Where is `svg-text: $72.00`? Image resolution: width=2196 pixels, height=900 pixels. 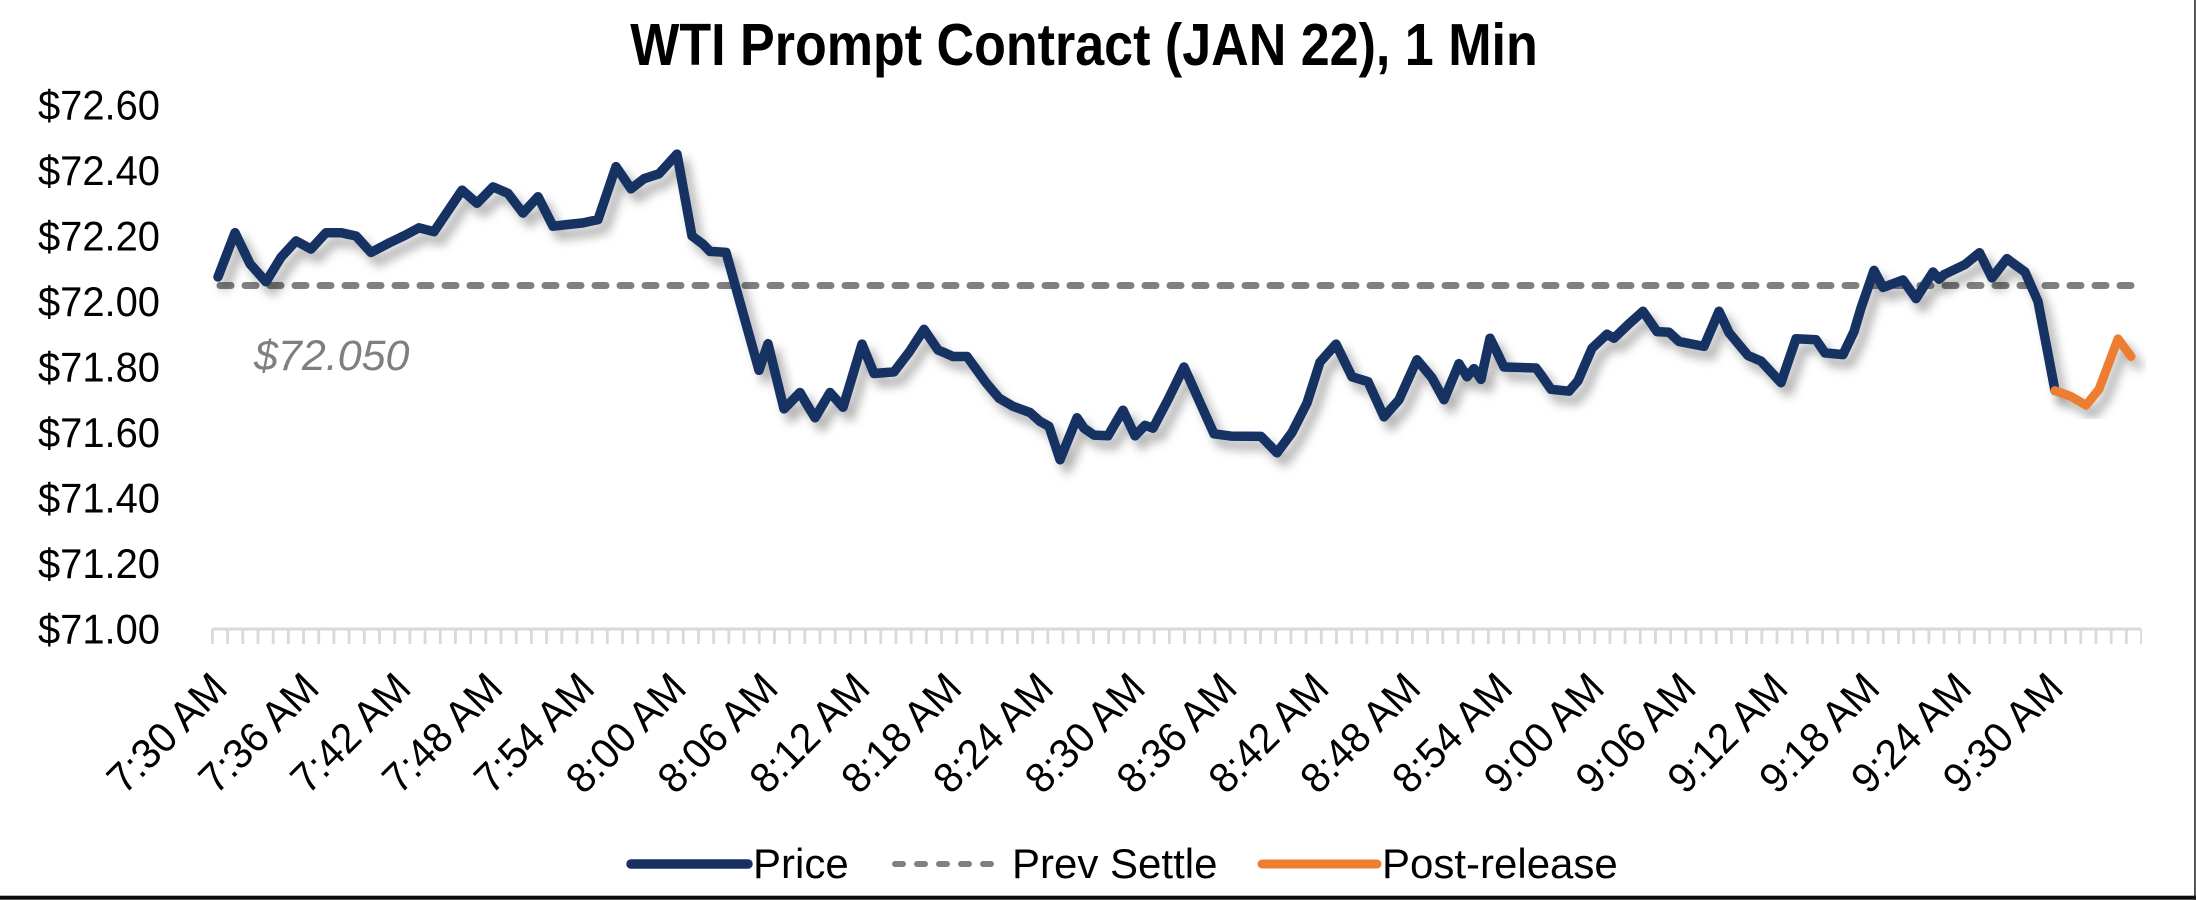
svg-text: $72.00 is located at coordinates (99, 301).